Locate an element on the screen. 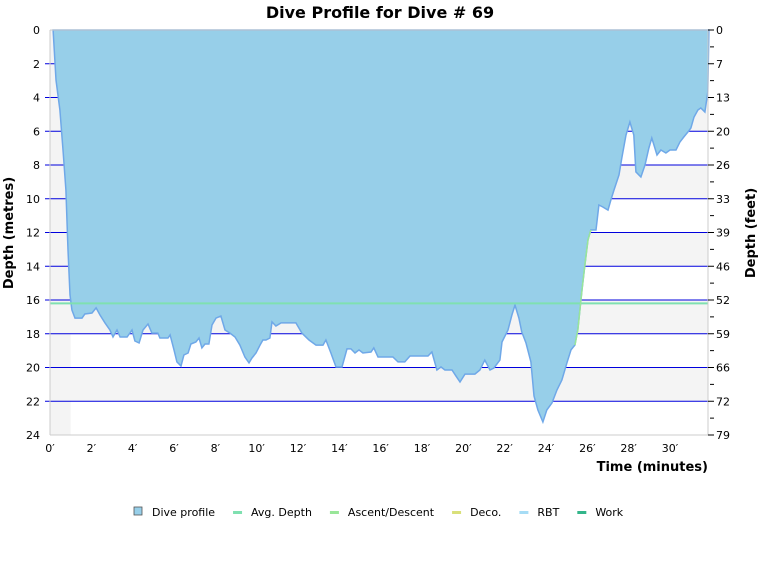  x-tick-label: 6′ is located at coordinates (174, 448).